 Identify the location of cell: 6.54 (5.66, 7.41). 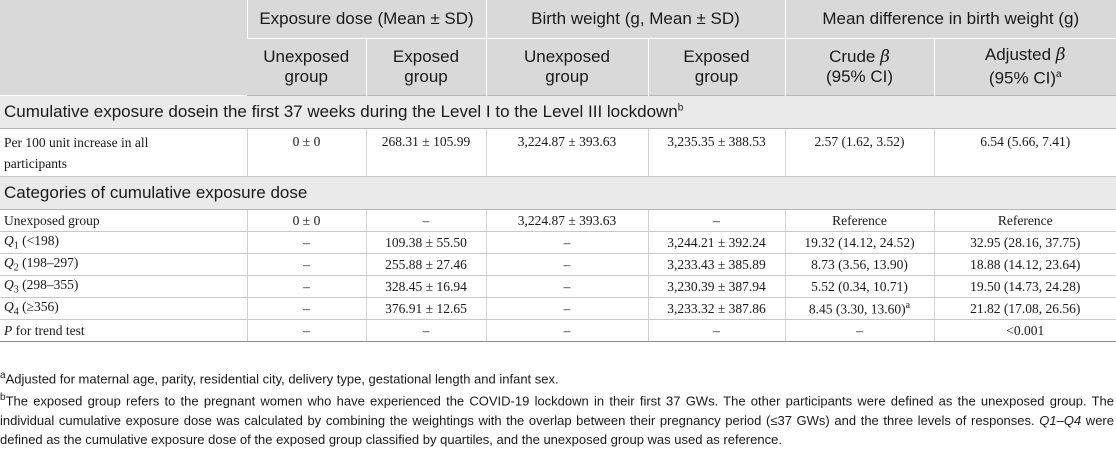
(1024, 152).